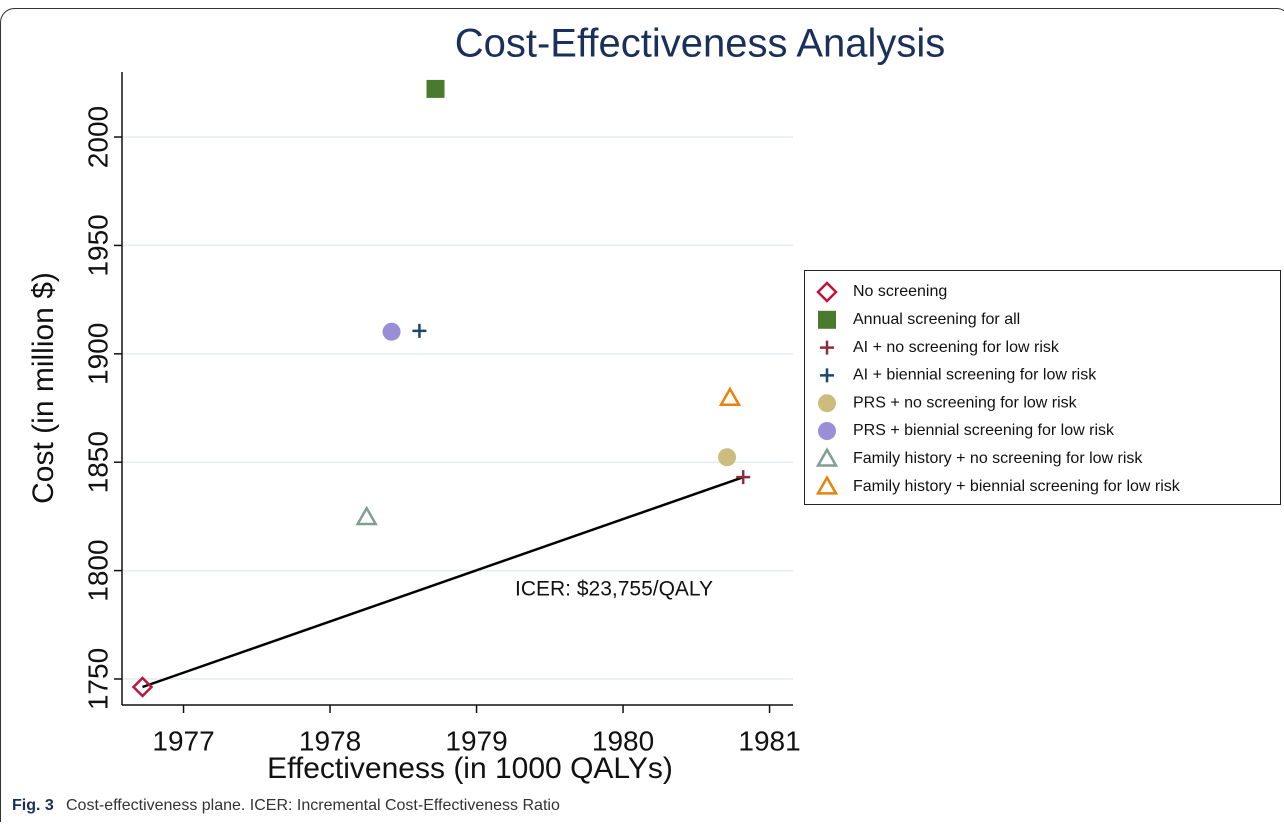  What do you see at coordinates (1043, 388) in the screenshot?
I see `legend-box` at bounding box center [1043, 388].